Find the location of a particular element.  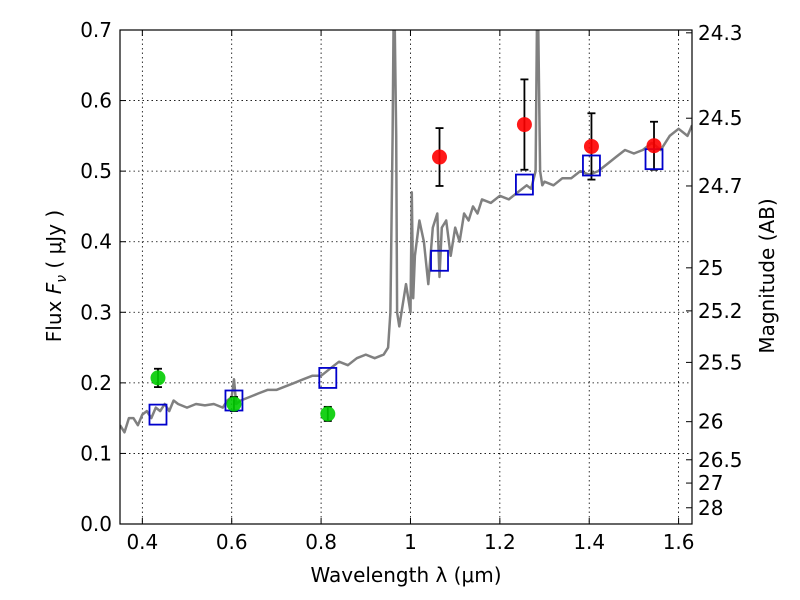

y-axis-title-symbol: F is located at coordinates (54, 288).